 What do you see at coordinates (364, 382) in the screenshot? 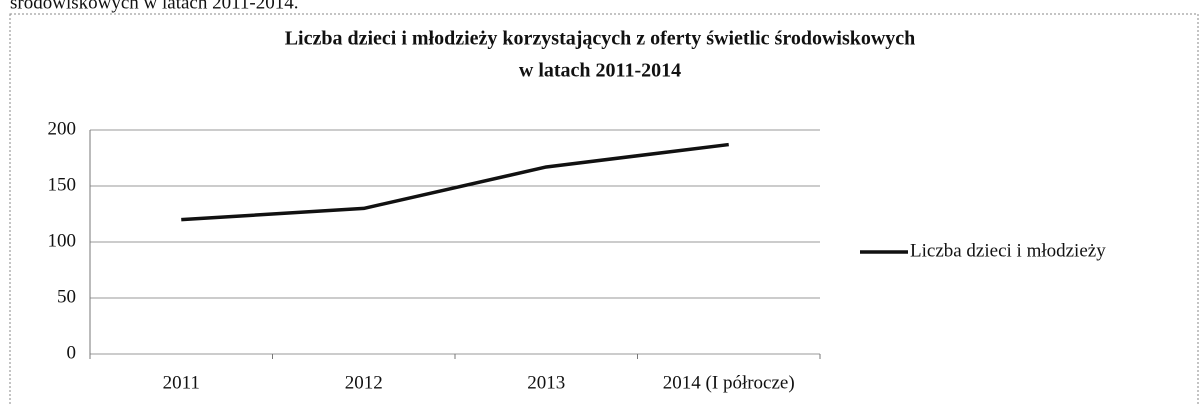
I see `x-tick-label: 2012` at bounding box center [364, 382].